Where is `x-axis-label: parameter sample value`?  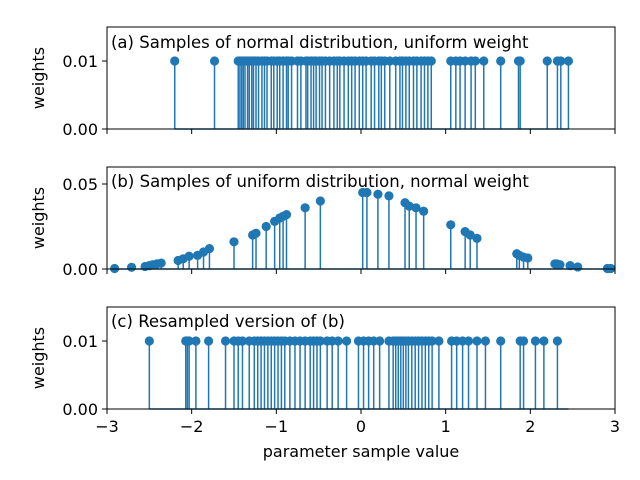
x-axis-label: parameter sample value is located at coordinates (361, 451).